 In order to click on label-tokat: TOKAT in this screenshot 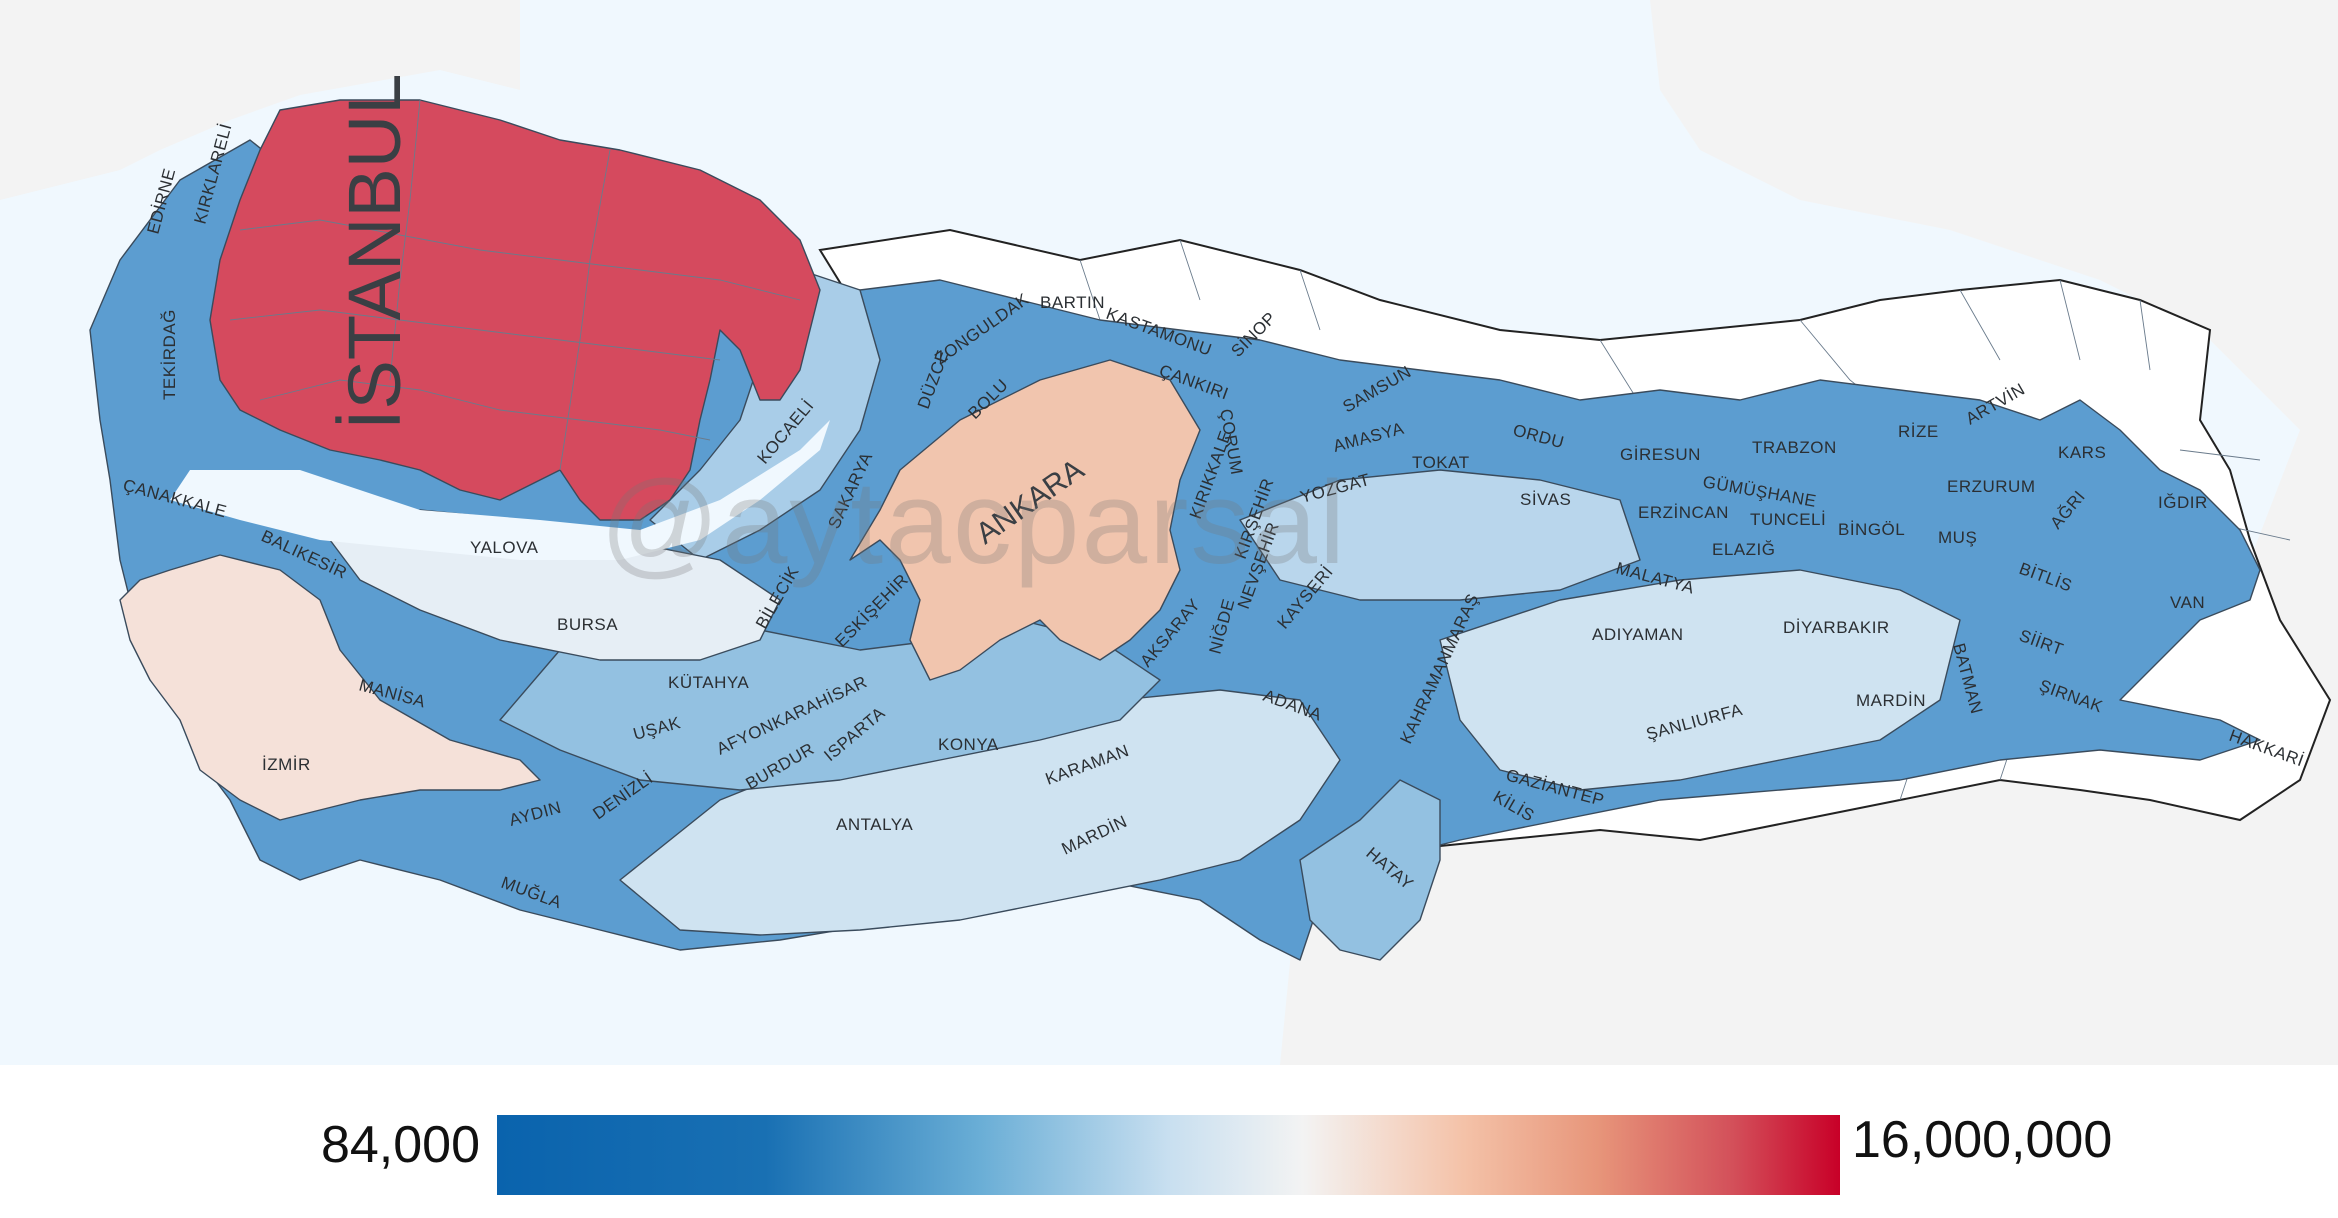, I will do `click(1441, 462)`.